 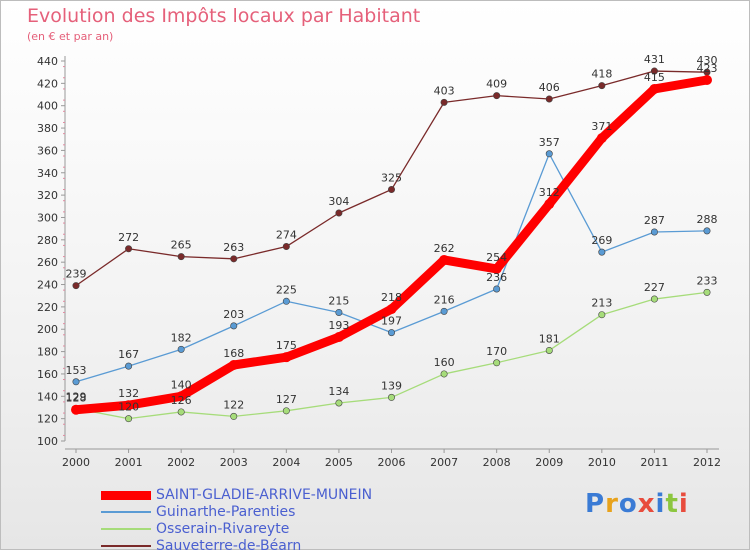 What do you see at coordinates (444, 90) in the screenshot?
I see `data-label: 403` at bounding box center [444, 90].